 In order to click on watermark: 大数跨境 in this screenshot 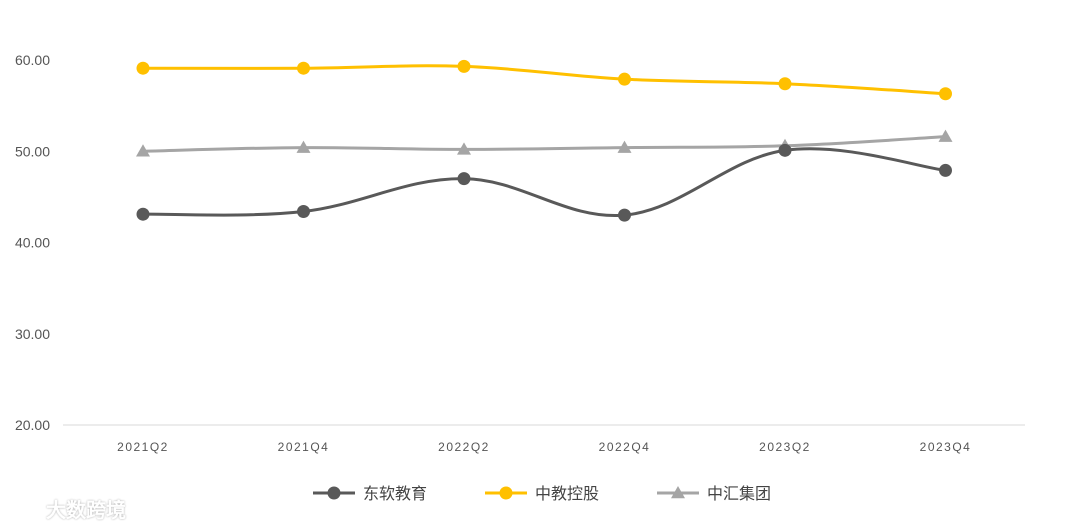, I will do `click(67, 508)`.